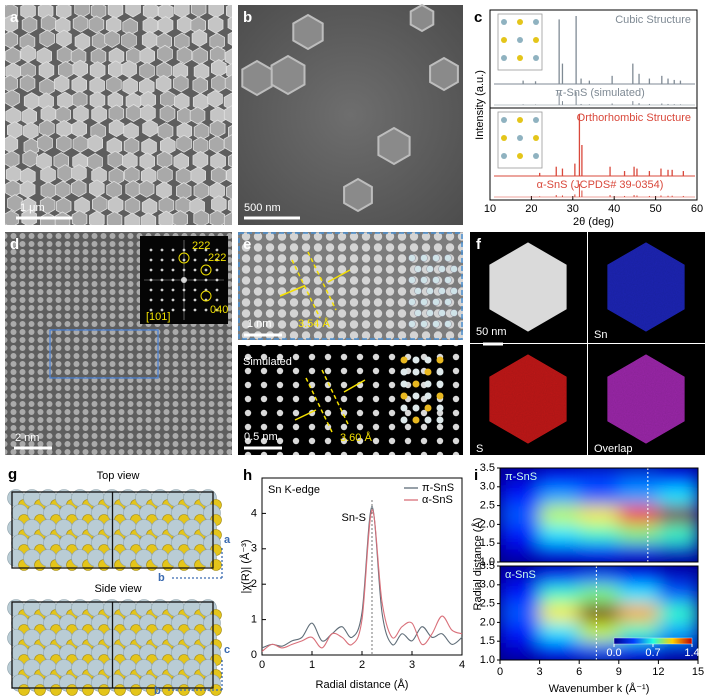 This screenshot has height=700, width=709. Describe the element at coordinates (350, 286) in the screenshot. I see `hrstem-image` at that location.